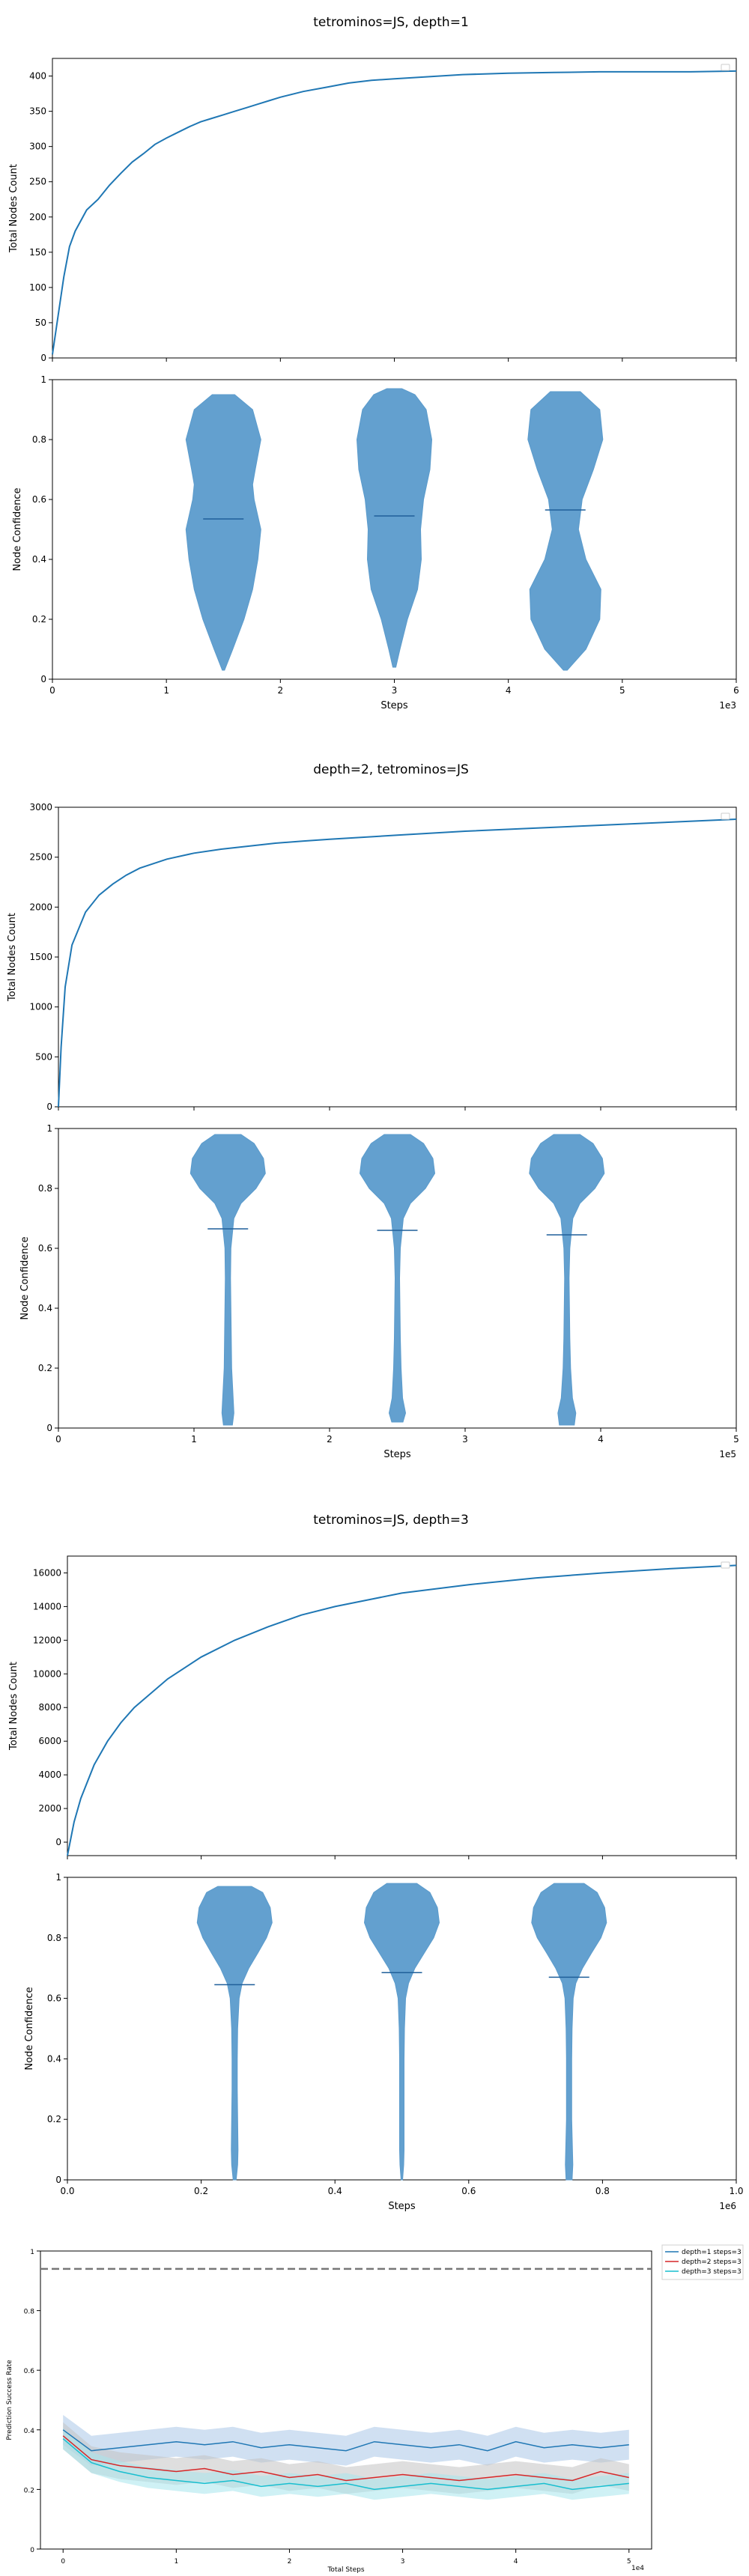 The width and height of the screenshot is (749, 2576). What do you see at coordinates (37, 182) in the screenshot?
I see `y-tick-label: 250` at bounding box center [37, 182].